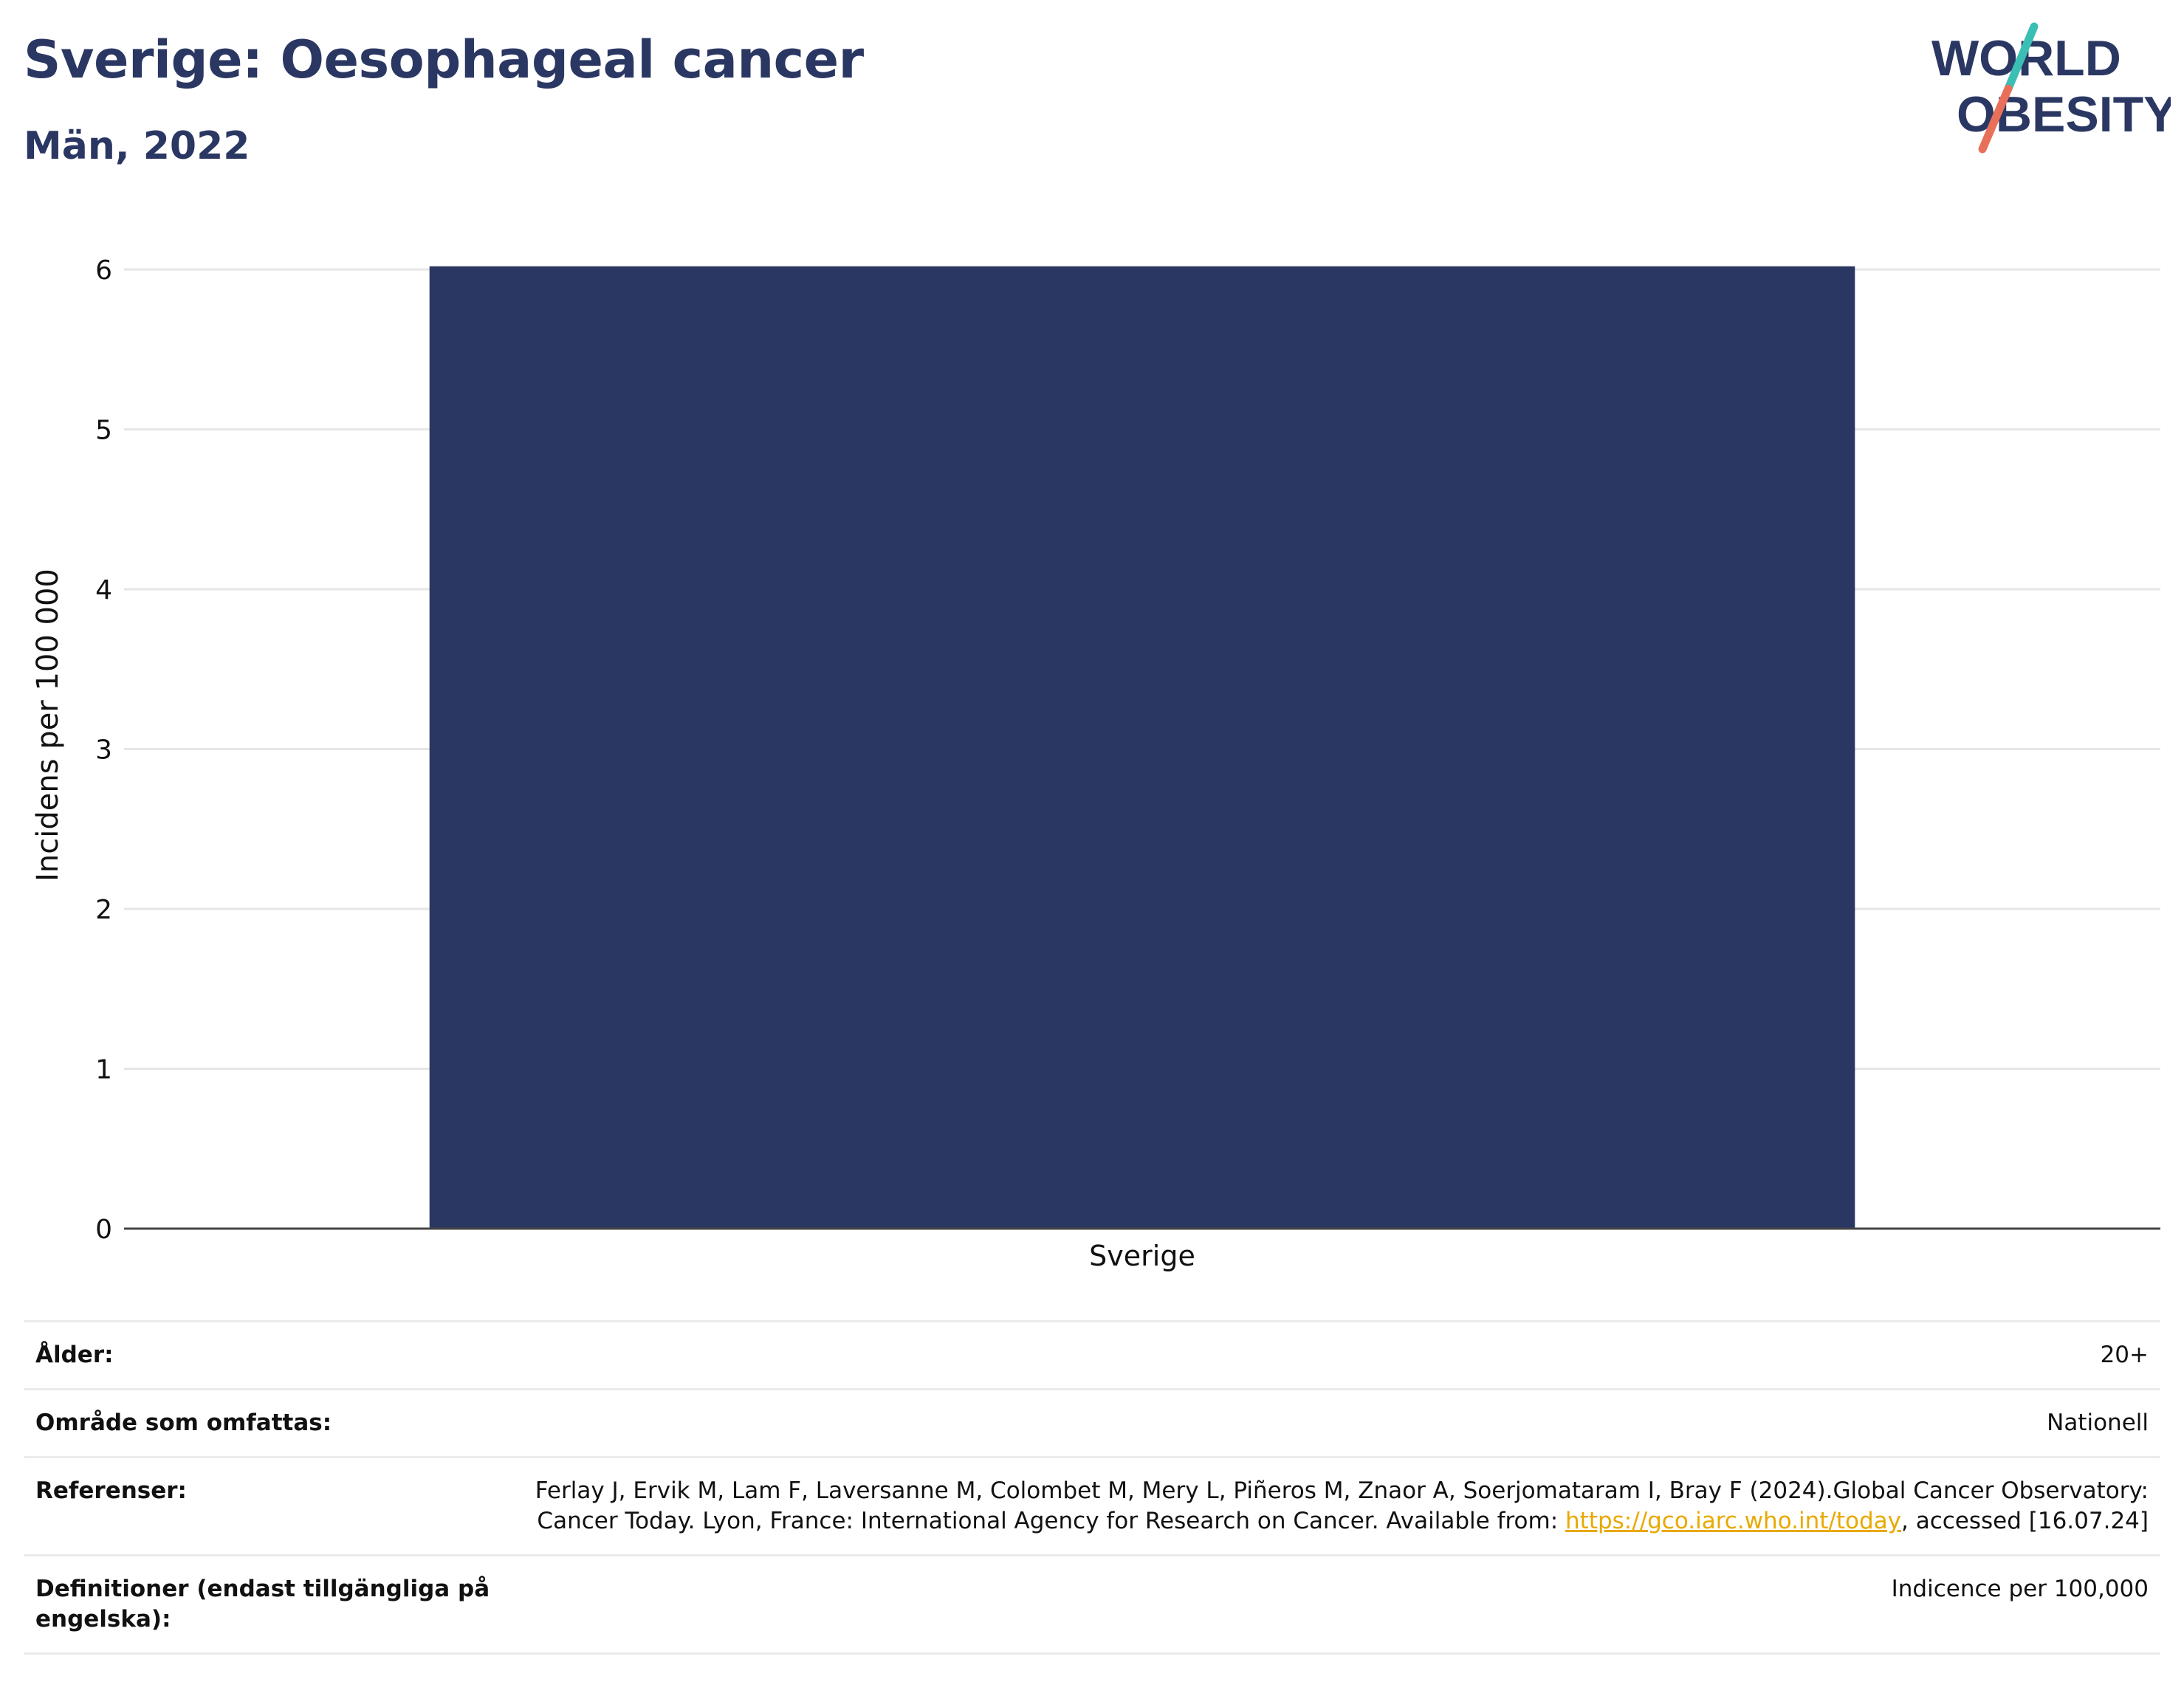 The image size is (2184, 1696). What do you see at coordinates (103, 430) in the screenshot?
I see `y-tick-label: 5` at bounding box center [103, 430].